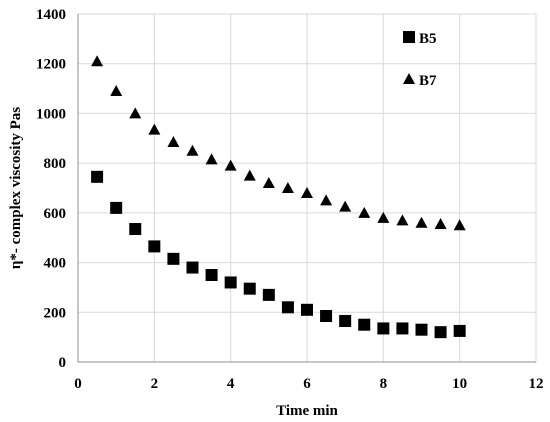 Image resolution: width=550 pixels, height=422 pixels. Describe the element at coordinates (51, 65) in the screenshot. I see `y-tick-label: 1200` at that location.